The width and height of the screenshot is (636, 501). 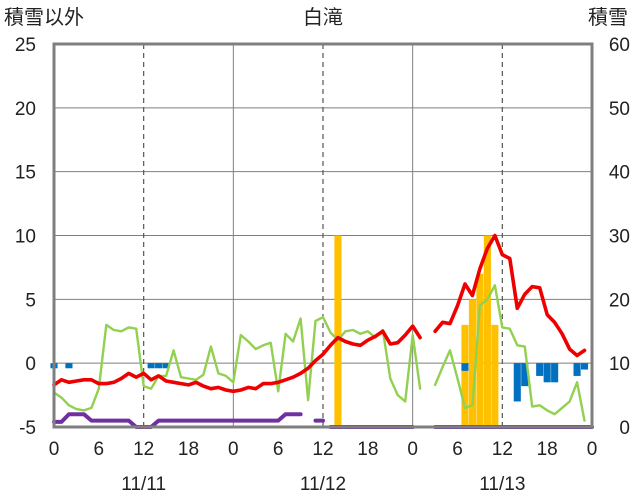 I want to click on y-right-axis-label: 積雪, so click(x=608, y=17).